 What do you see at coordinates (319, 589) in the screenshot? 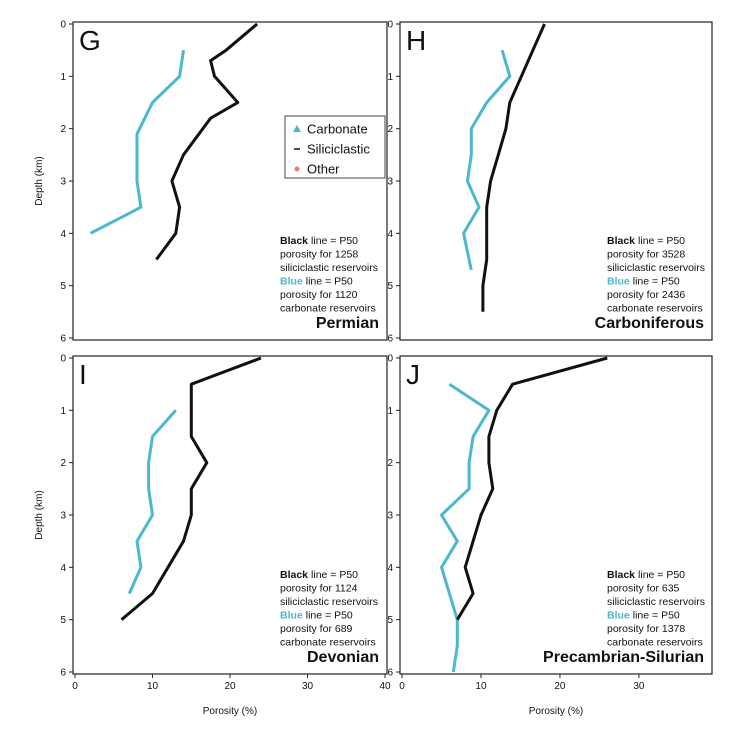
I see `annotation: porosity for 1124` at bounding box center [319, 589].